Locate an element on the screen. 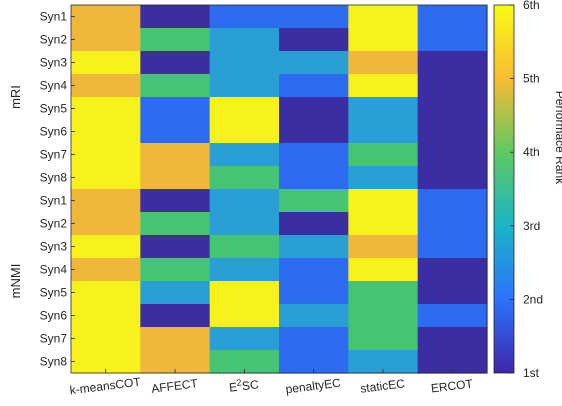 This screenshot has width=562, height=406. row-group-labels: mRI mNMI is located at coordinates (15, 191).